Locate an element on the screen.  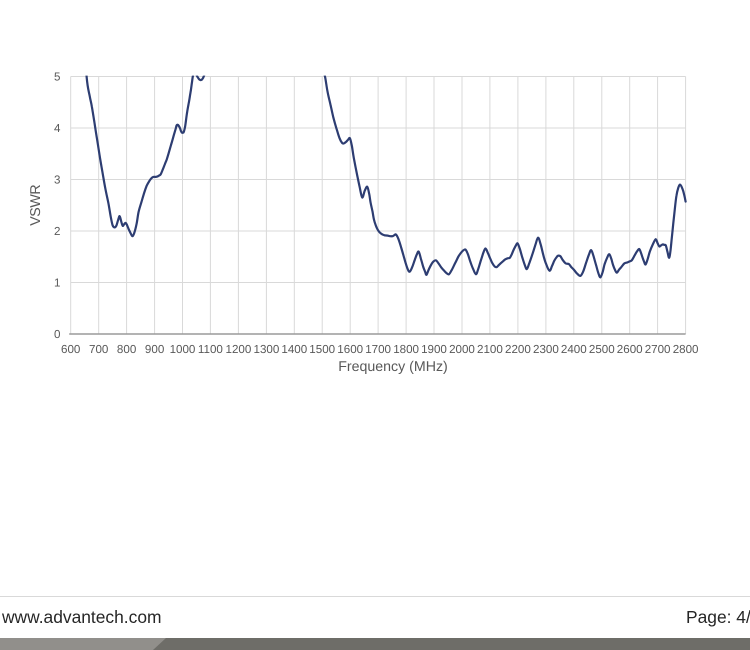
svg-text: Frequency (MHz) is located at coordinates (393, 367).